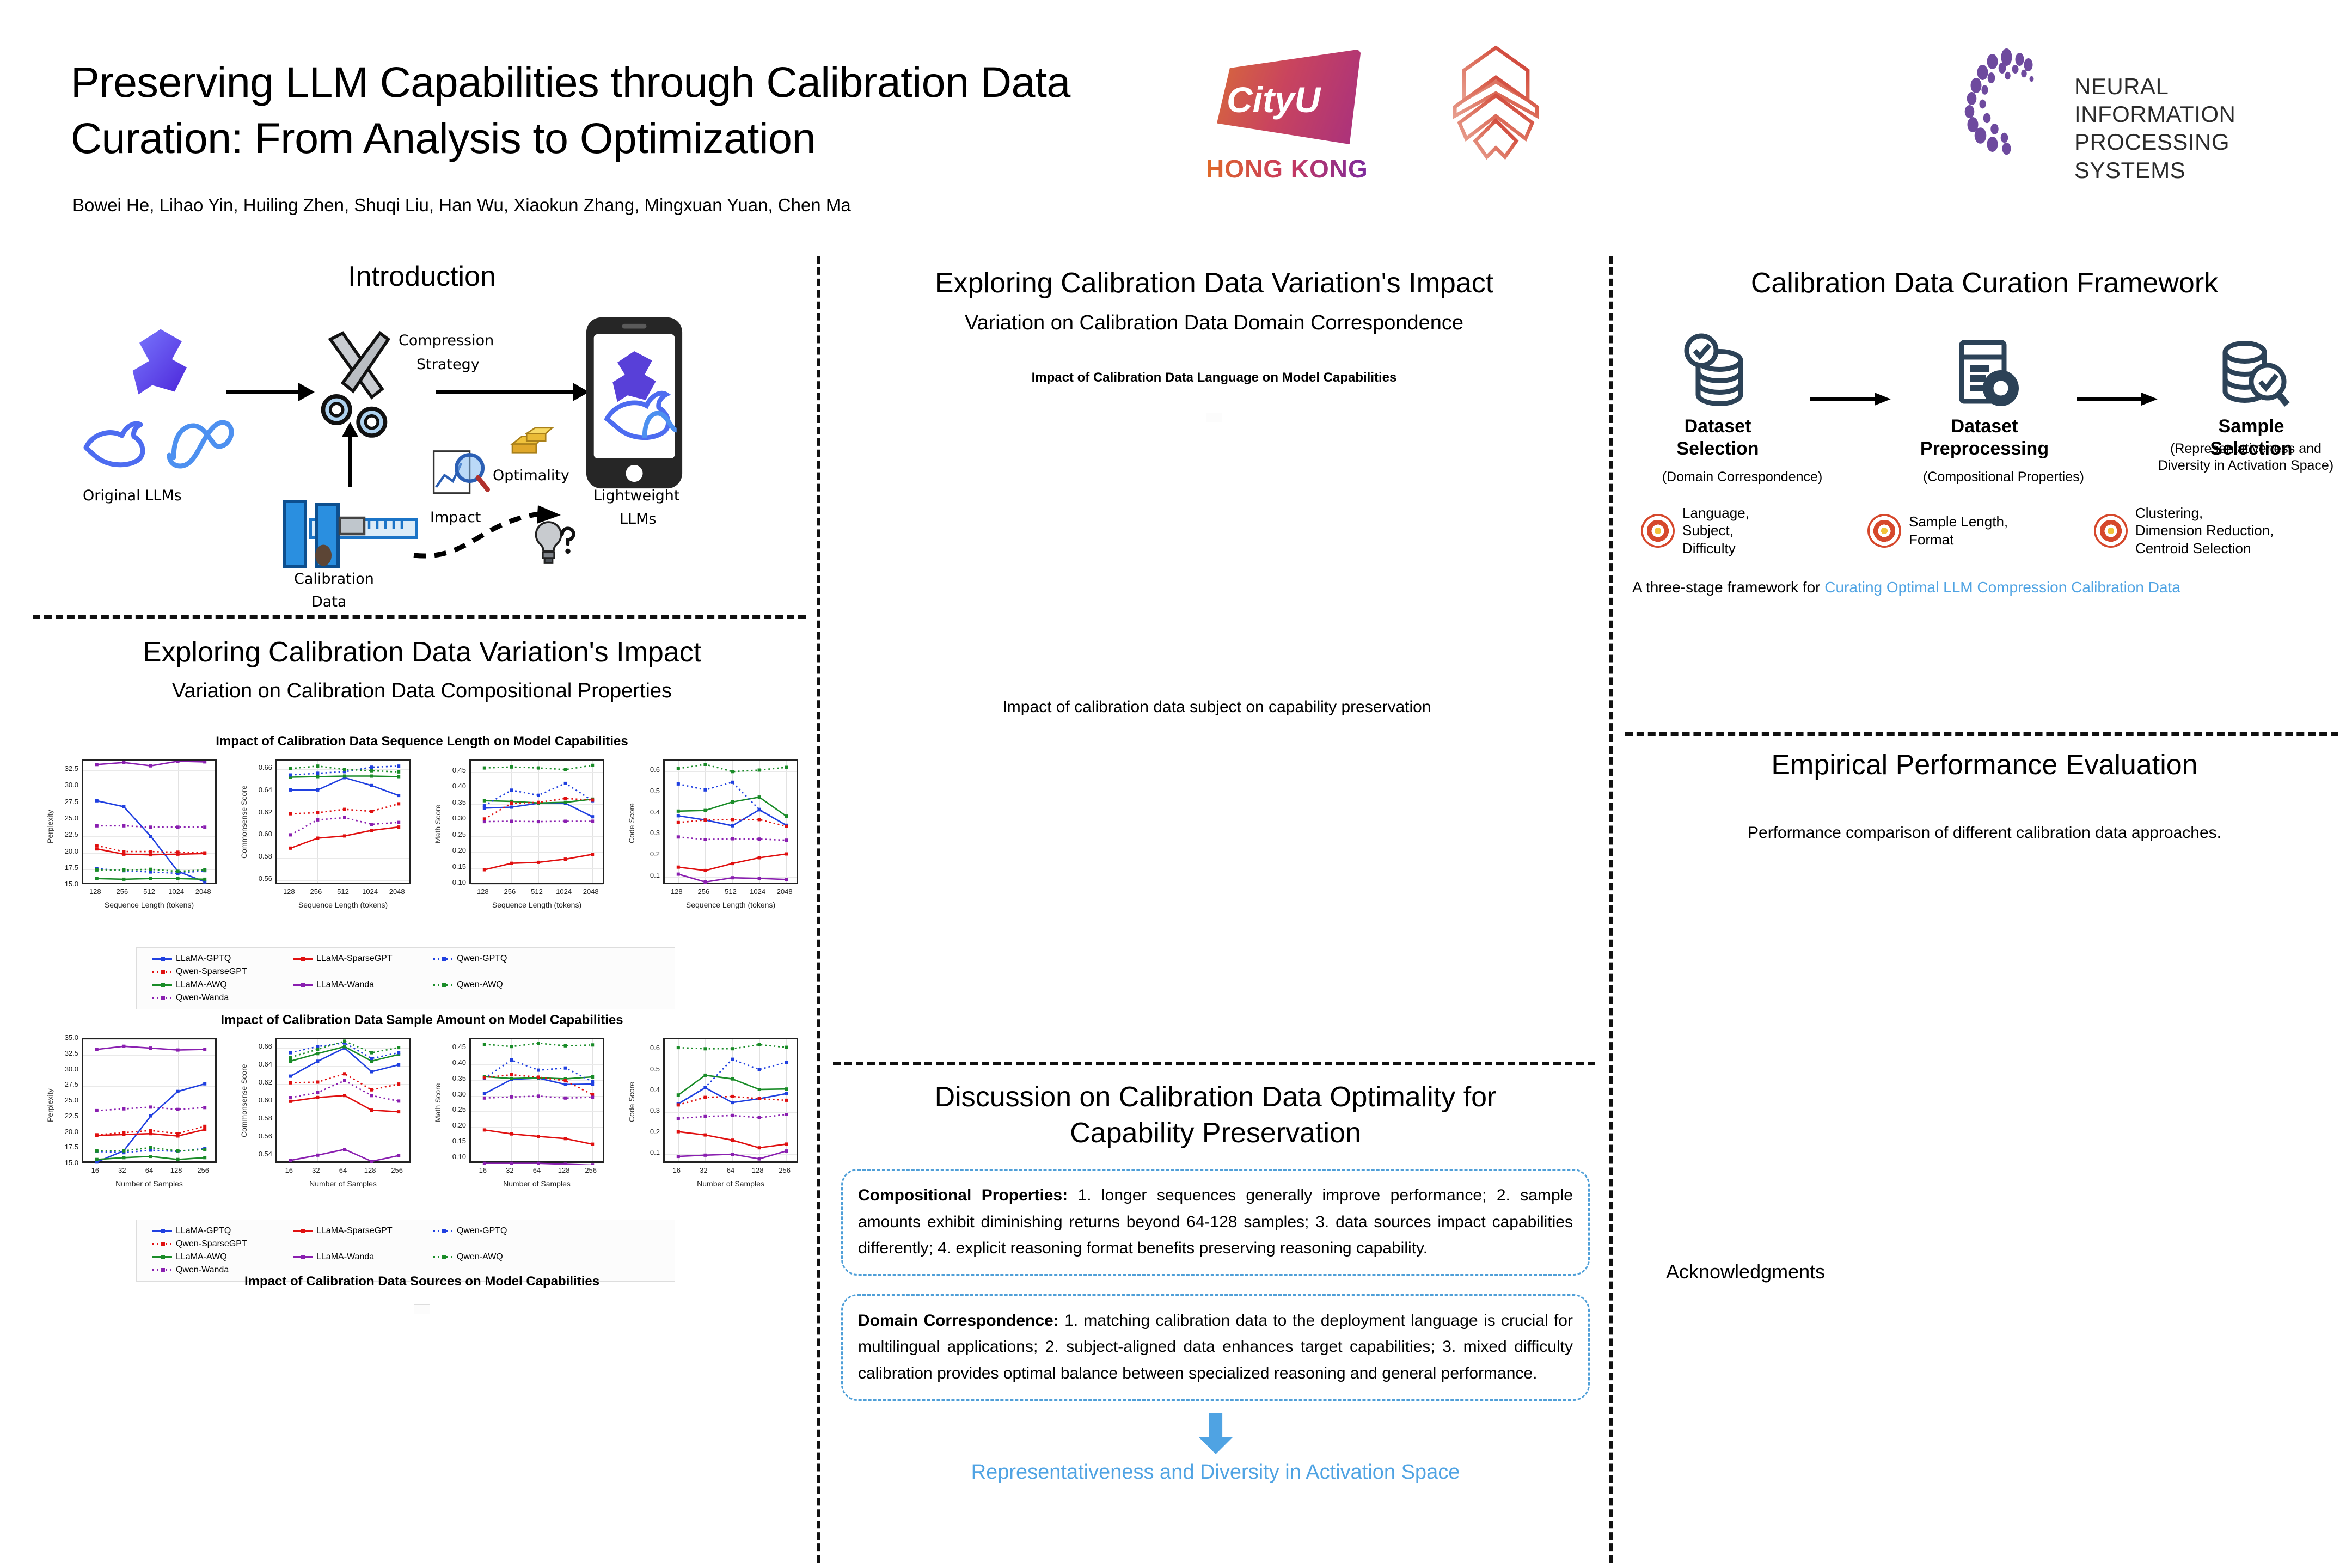  I want to click on document-gear-icon, so click(1989, 373).